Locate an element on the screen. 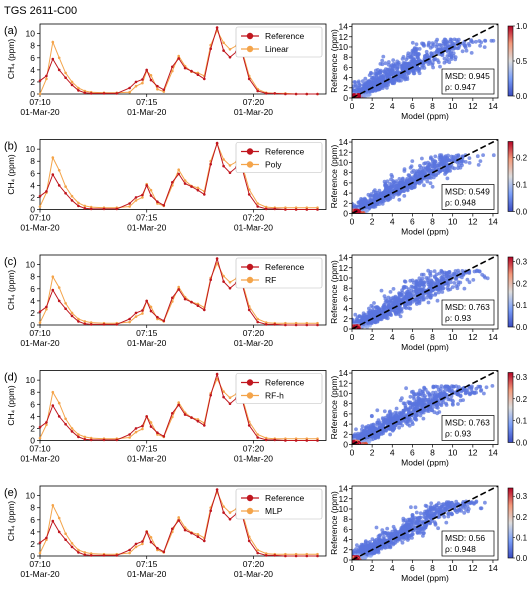 This screenshot has width=531, height=600. legend-label: Reference is located at coordinates (284, 267).